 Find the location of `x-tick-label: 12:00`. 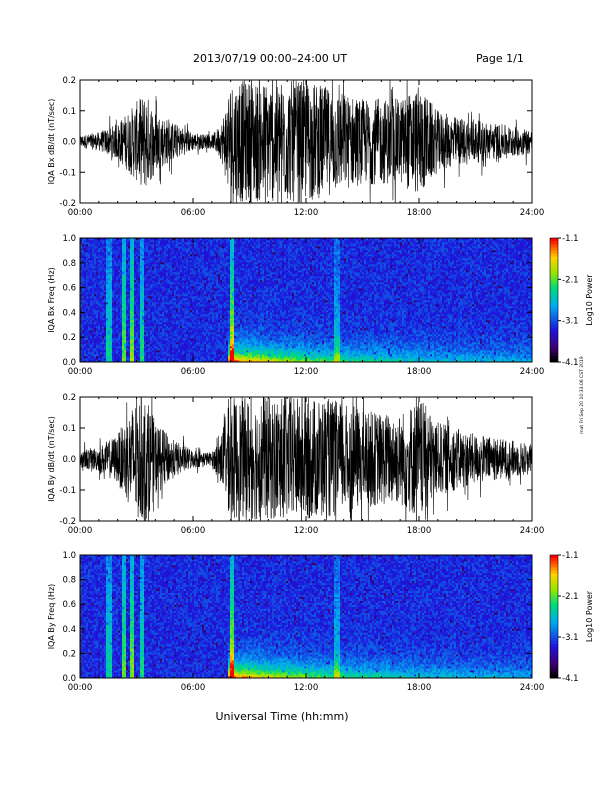

x-tick-label: 12:00 is located at coordinates (306, 213).